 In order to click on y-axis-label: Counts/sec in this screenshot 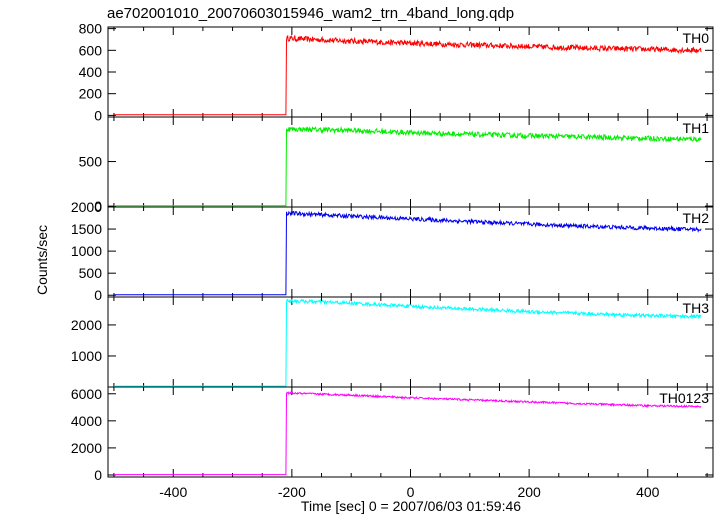, I will do `click(42, 260)`.